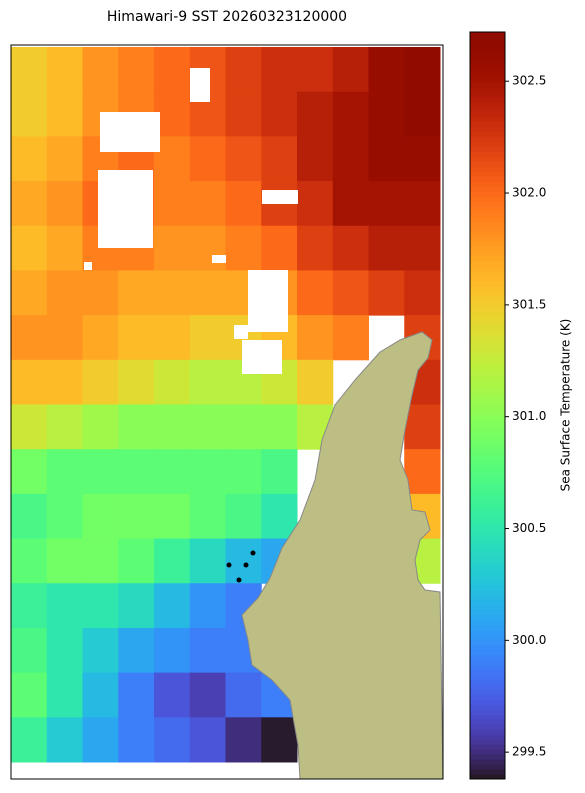  Describe the element at coordinates (529, 416) in the screenshot. I see `colorbar-tick-label: 301.0` at that location.